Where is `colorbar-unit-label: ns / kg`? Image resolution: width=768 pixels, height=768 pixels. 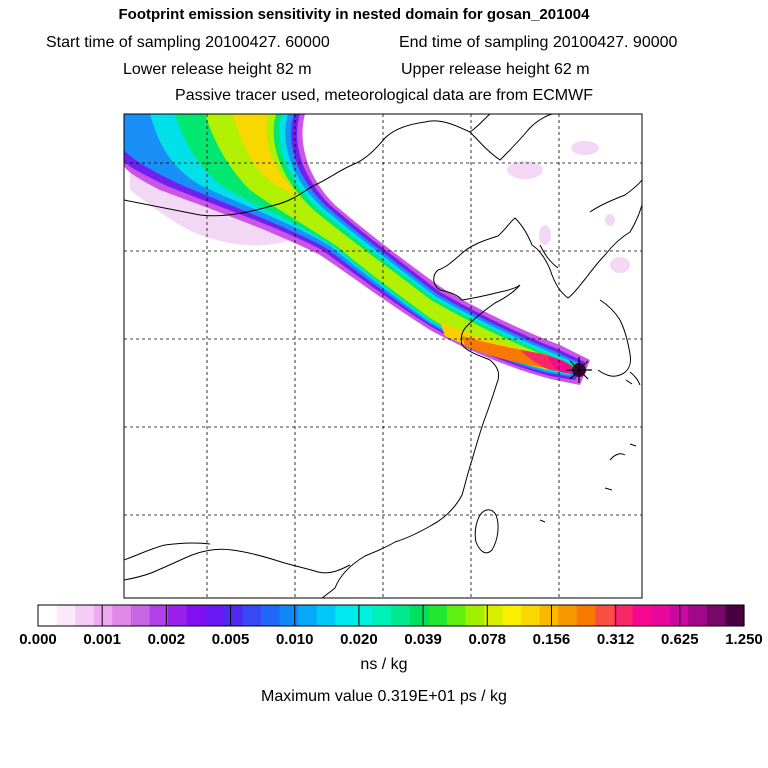
colorbar-unit-label: ns / kg is located at coordinates (384, 664).